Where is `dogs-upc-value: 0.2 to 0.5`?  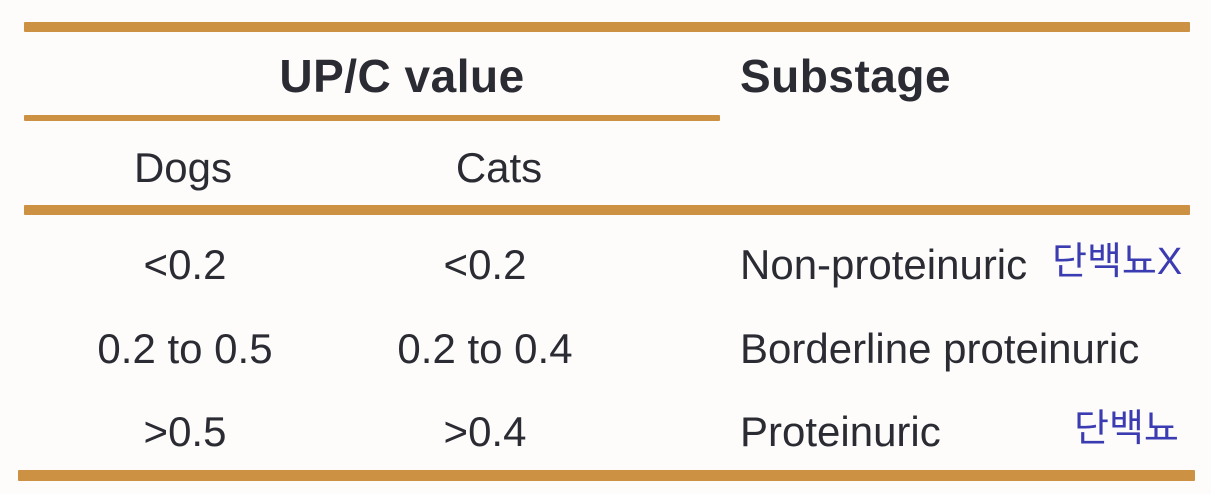 dogs-upc-value: 0.2 to 0.5 is located at coordinates (185, 348).